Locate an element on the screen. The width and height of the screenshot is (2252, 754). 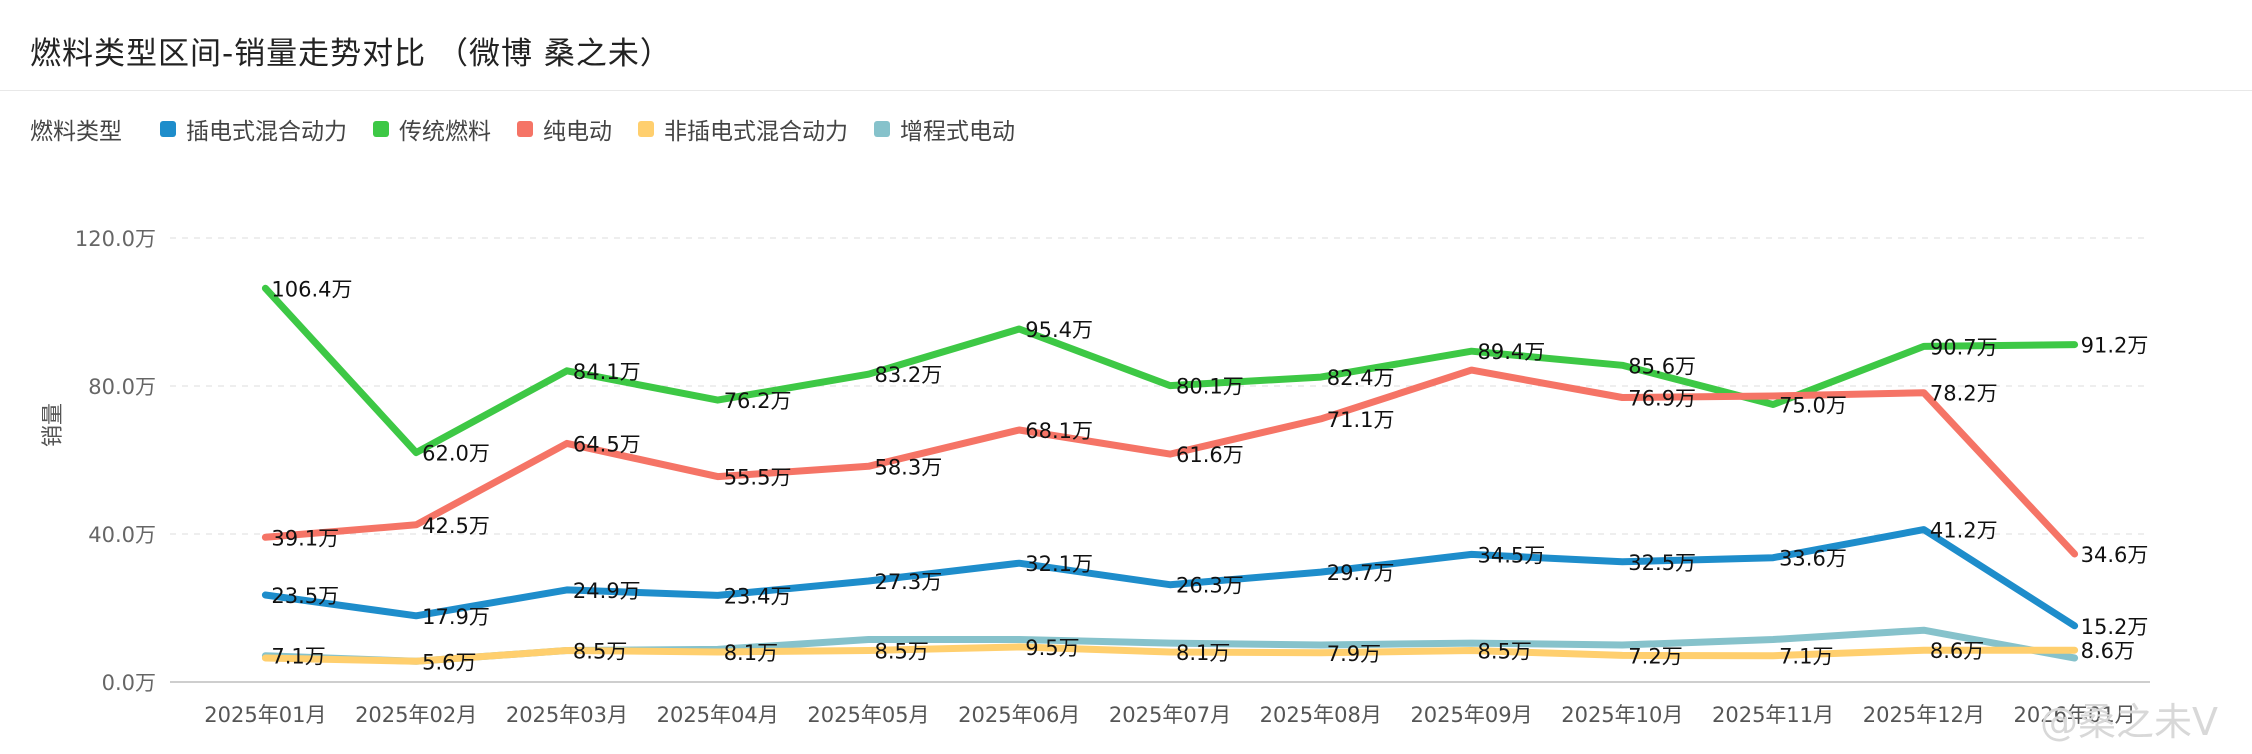
data-label: 7.2万 is located at coordinates (1655, 656).